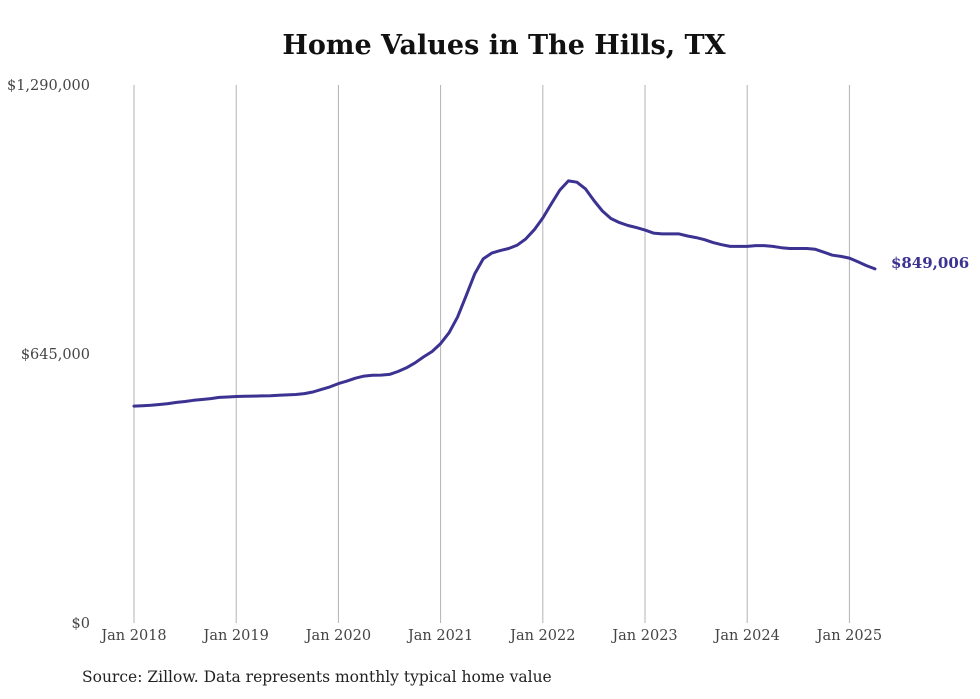 The width and height of the screenshot is (980, 699). What do you see at coordinates (48, 86) in the screenshot?
I see `y-tick-label: $1,290,000` at bounding box center [48, 86].